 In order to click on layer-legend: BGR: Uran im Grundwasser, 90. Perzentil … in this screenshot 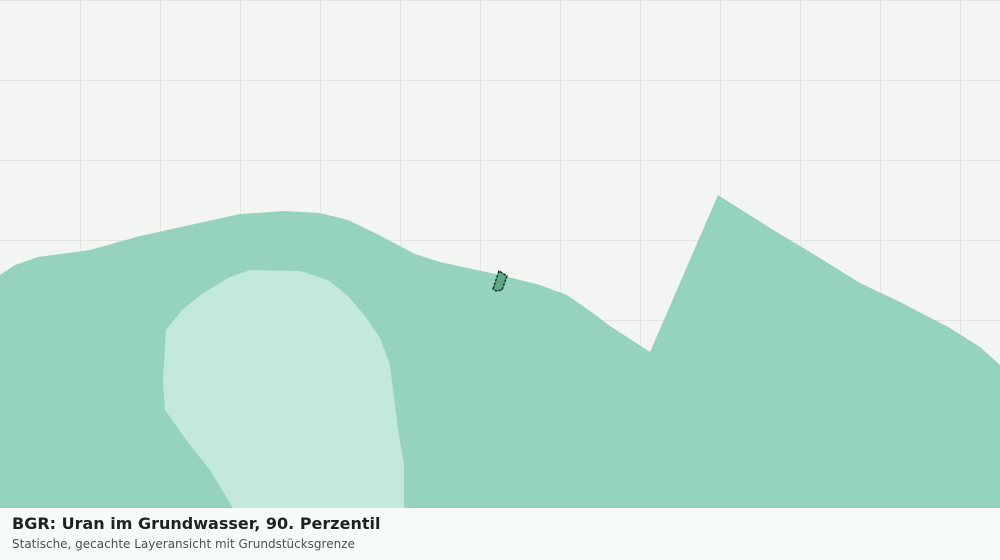, I will do `click(500, 534)`.